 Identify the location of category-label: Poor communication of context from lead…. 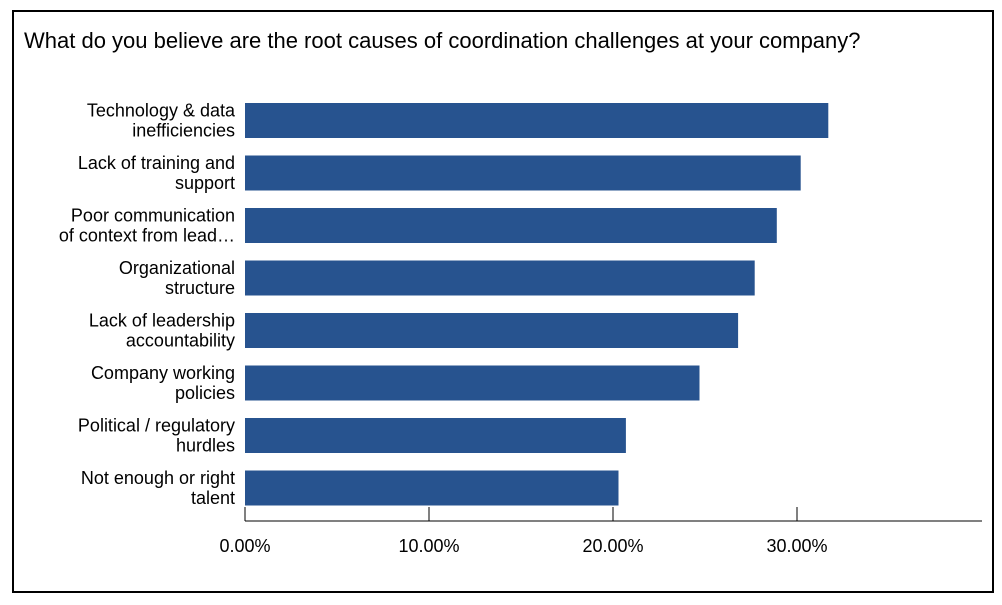
(147, 226).